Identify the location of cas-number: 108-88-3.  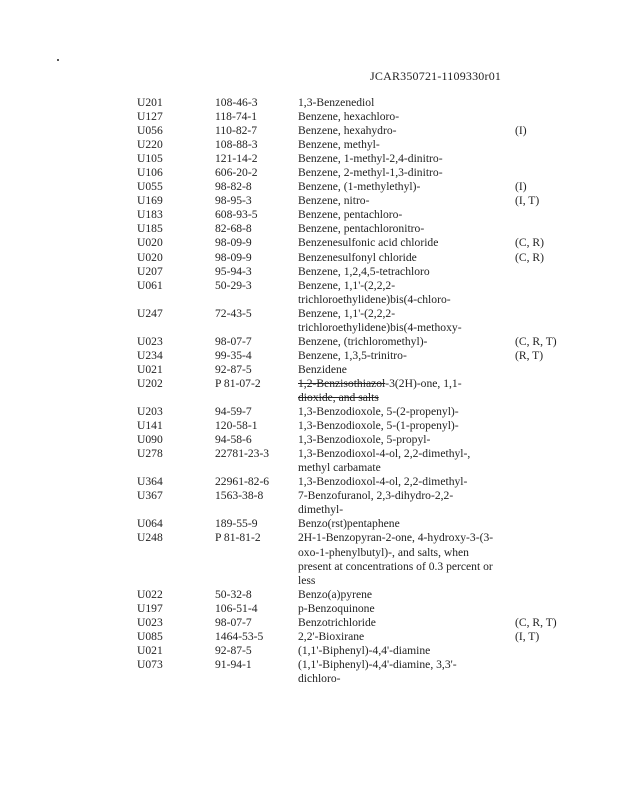
(236, 145).